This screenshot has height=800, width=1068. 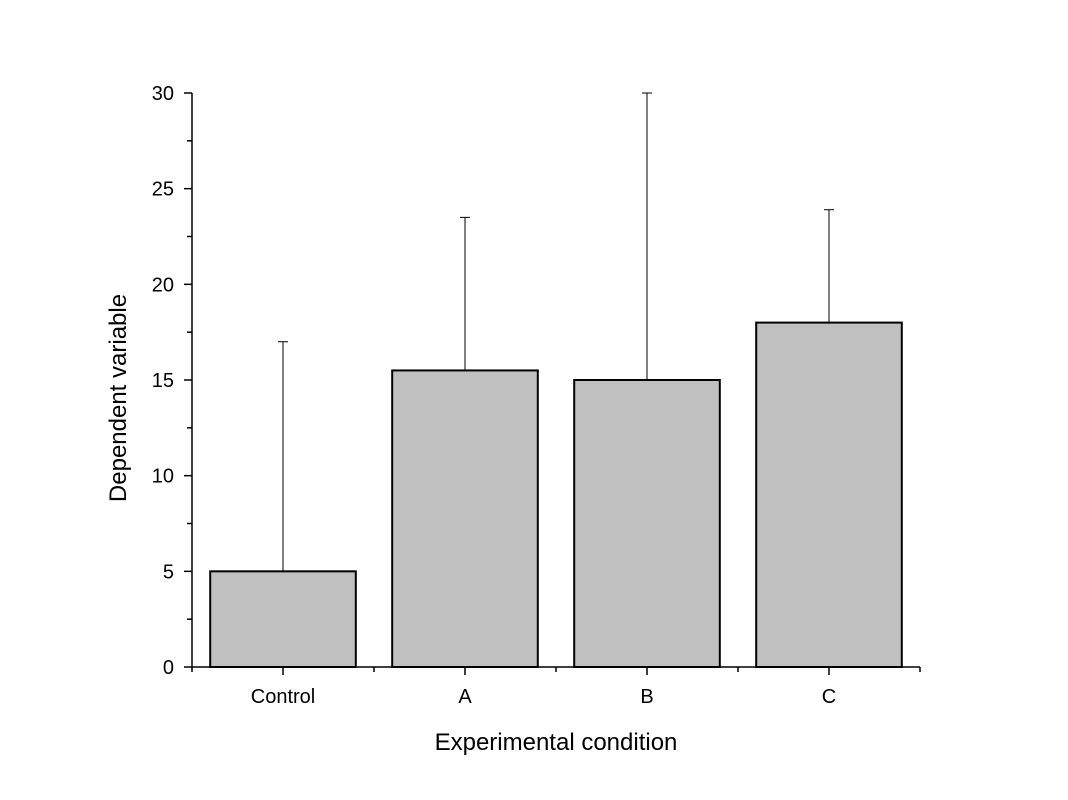 What do you see at coordinates (465, 518) in the screenshot?
I see `bar-a` at bounding box center [465, 518].